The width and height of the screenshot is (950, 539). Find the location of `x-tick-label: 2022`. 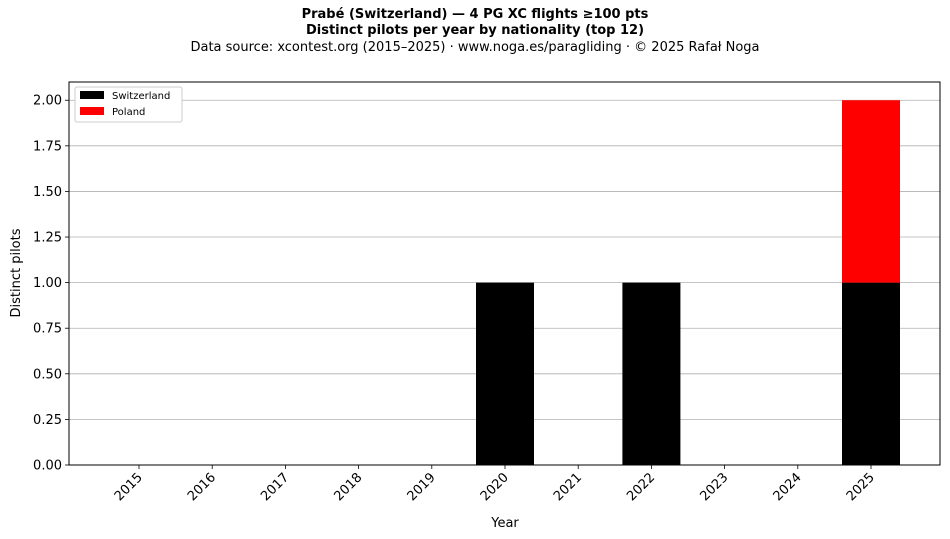

x-tick-label: 2022 is located at coordinates (641, 487).